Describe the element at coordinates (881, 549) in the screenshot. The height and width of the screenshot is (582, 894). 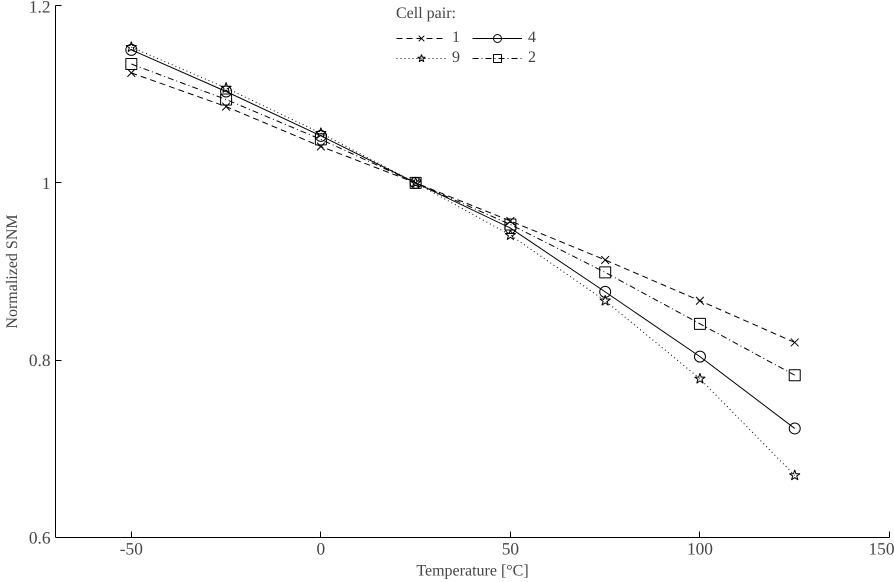
I see `x-tick-label: 150` at that location.